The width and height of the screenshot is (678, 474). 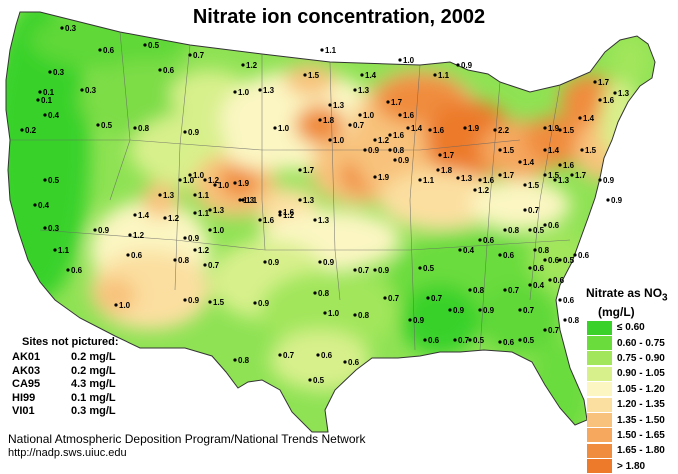 What do you see at coordinates (641, 343) in the screenshot?
I see `legend-label: 0.60 - 0.75` at bounding box center [641, 343].